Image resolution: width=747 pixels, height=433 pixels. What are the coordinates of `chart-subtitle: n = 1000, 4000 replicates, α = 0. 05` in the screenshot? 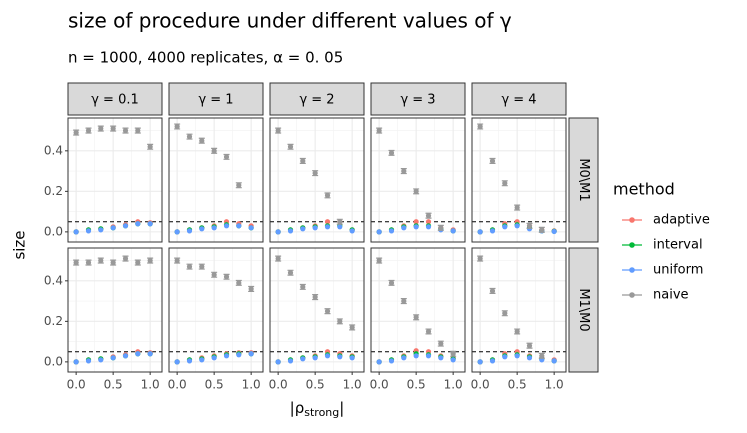 It's located at (205, 58).